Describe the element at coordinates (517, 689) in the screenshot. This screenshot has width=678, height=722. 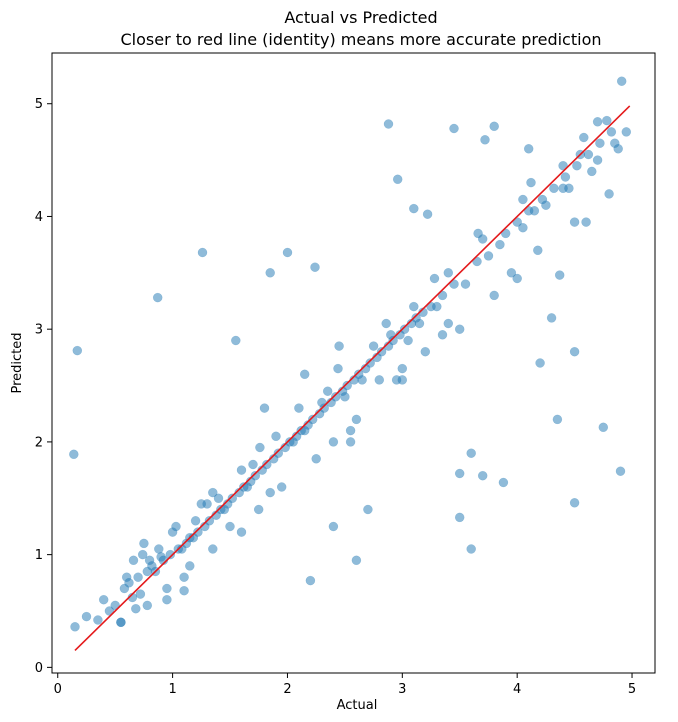
I see `x-tick-label: 4` at that location.